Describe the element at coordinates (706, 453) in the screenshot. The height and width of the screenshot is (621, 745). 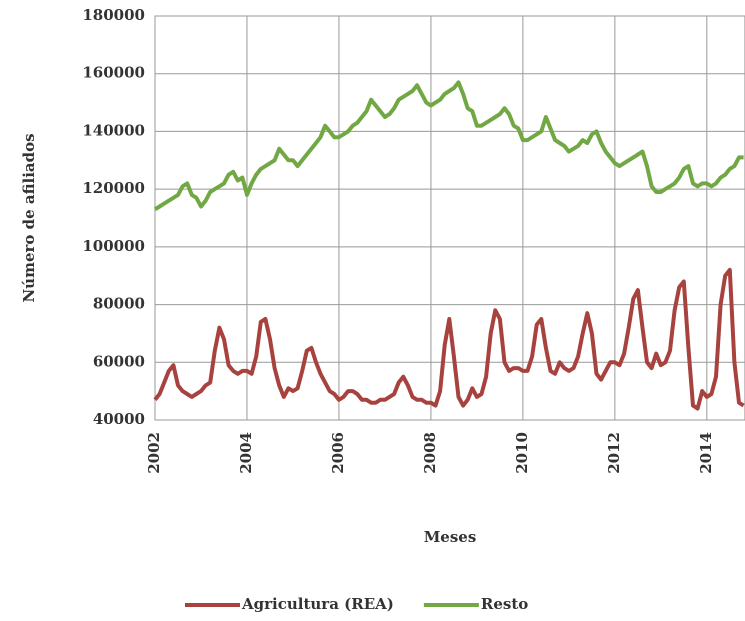
I see `x-tick-label: 2014` at that location.